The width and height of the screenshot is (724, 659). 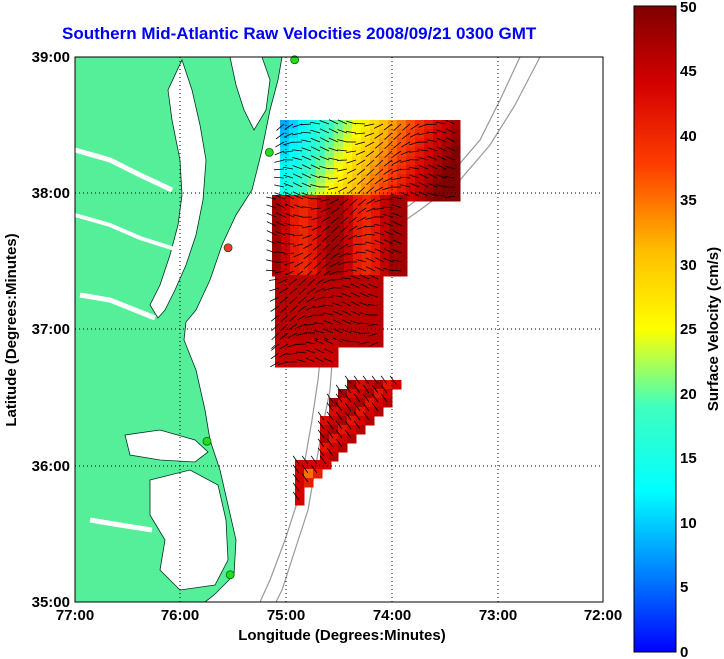 I want to click on y-axis-label: Latitude (Degrees:Minutes), so click(x=11, y=329).